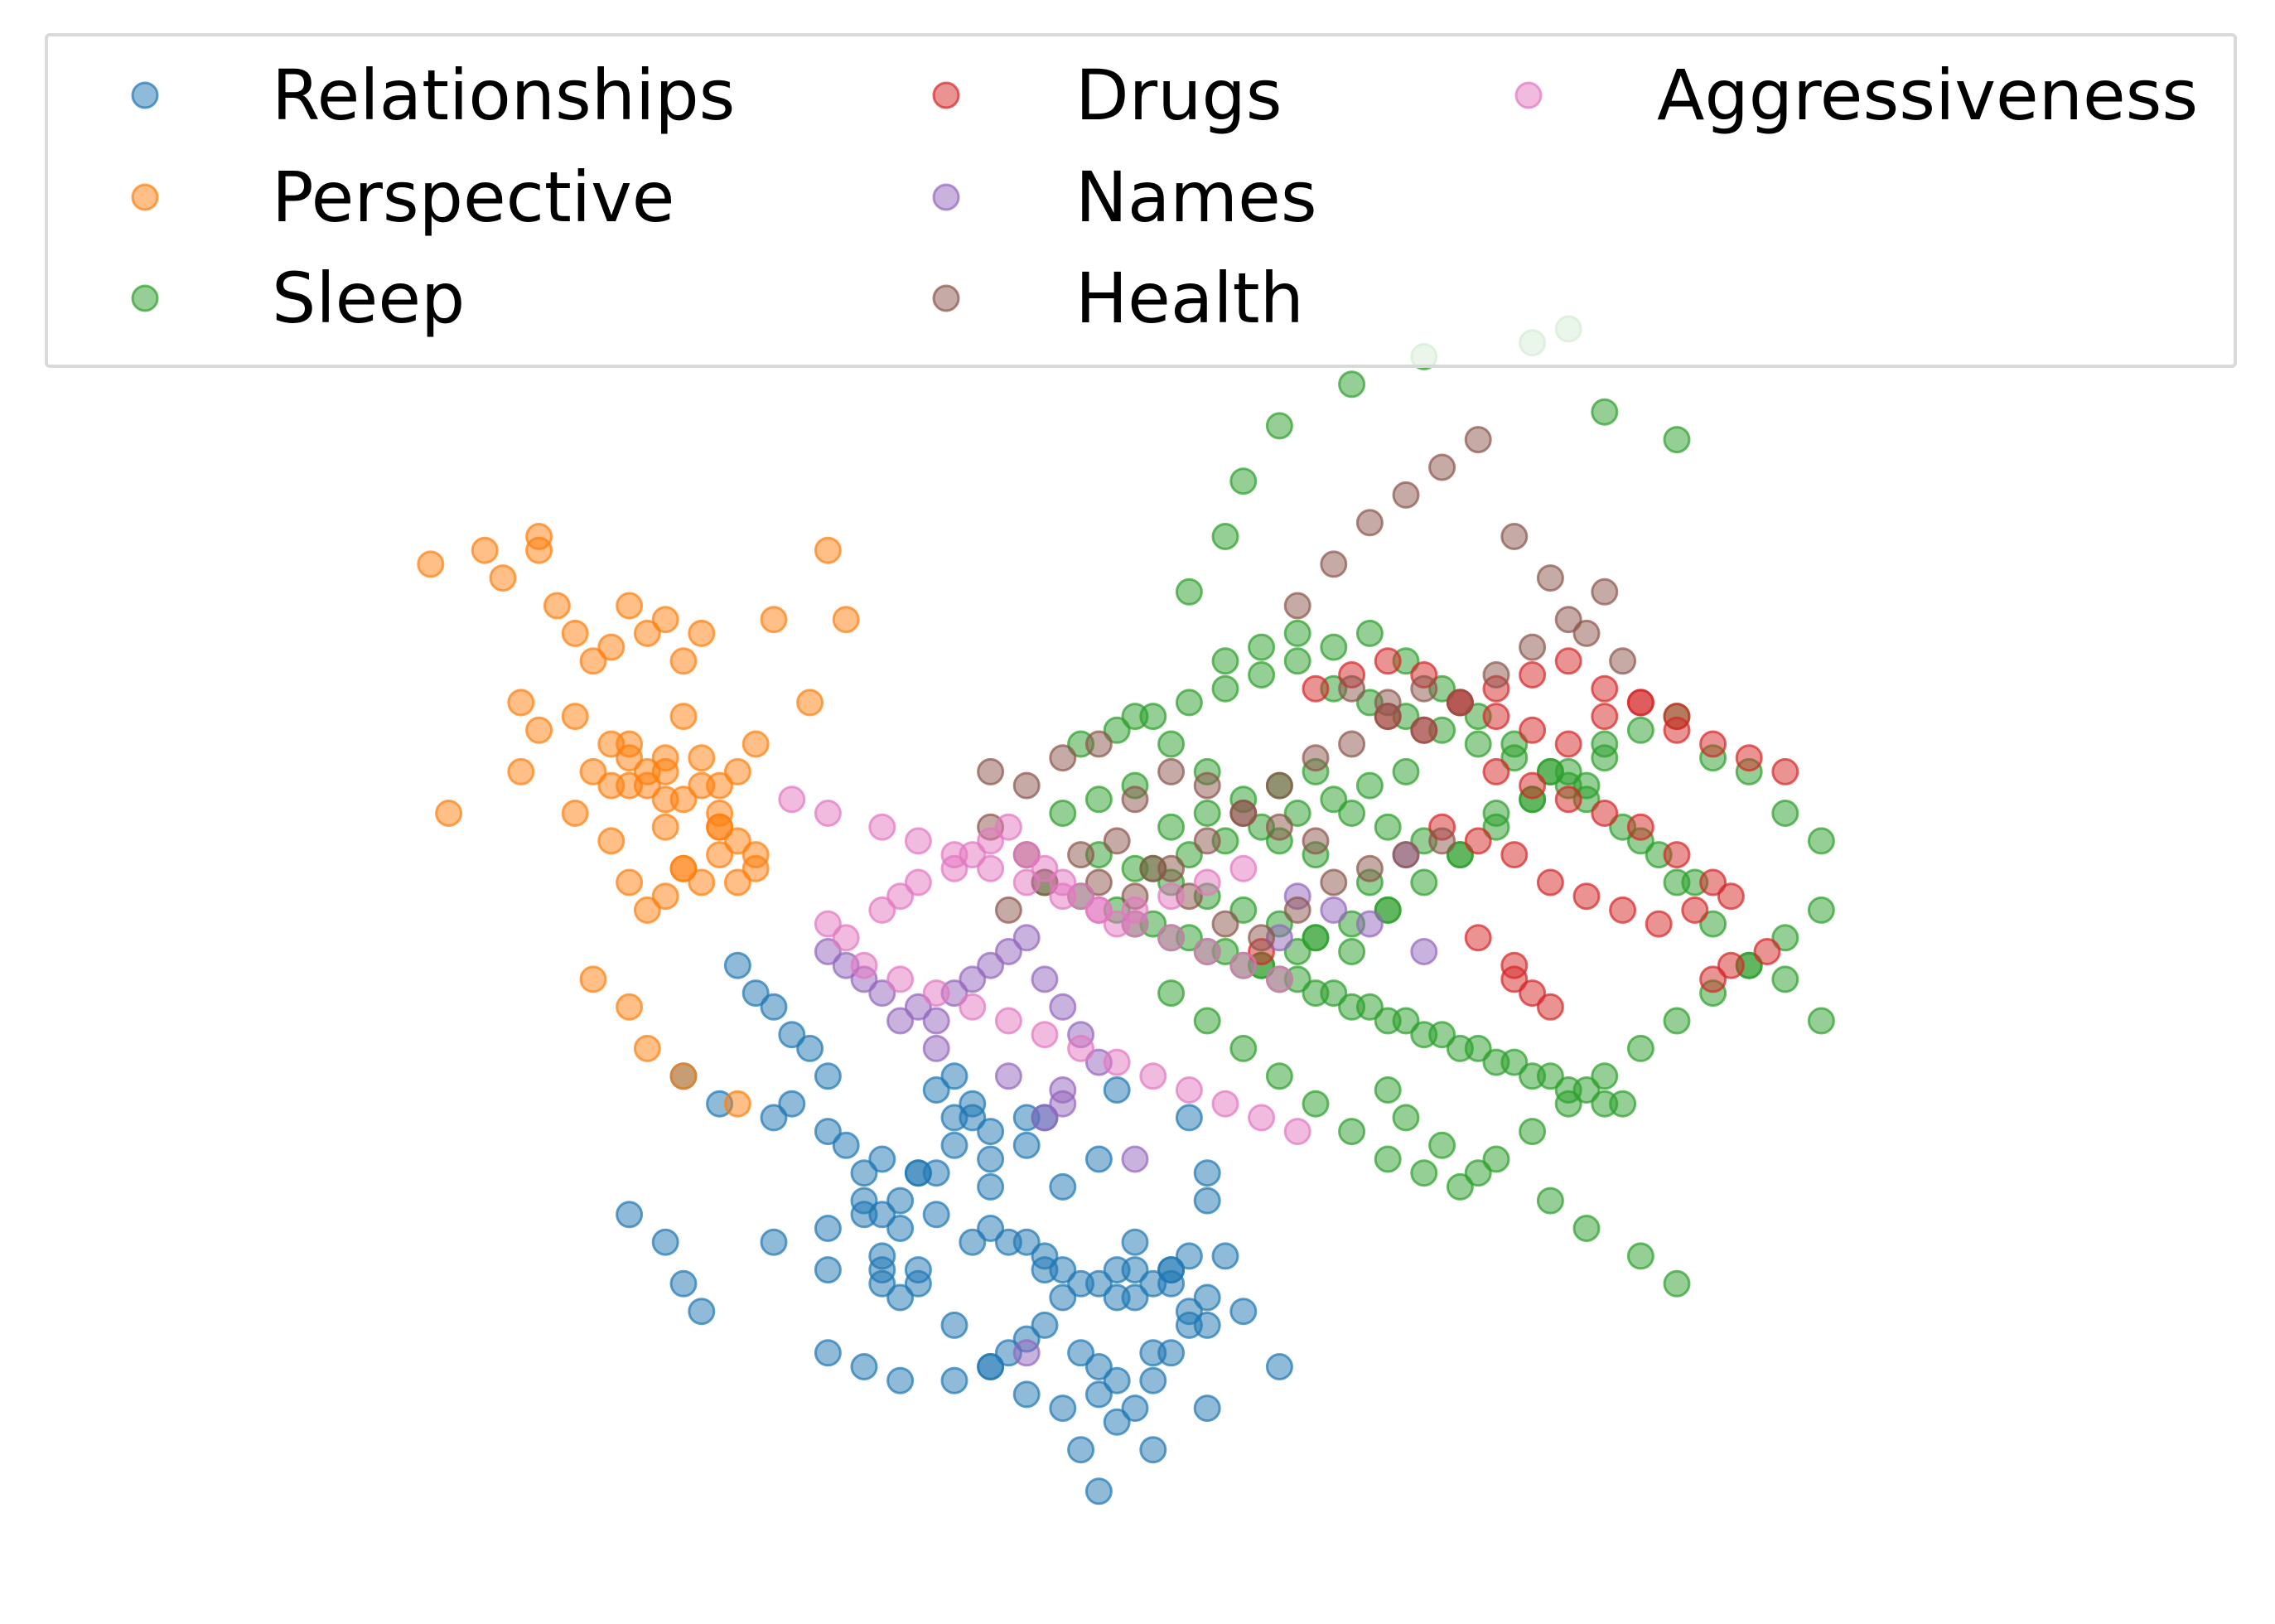 This screenshot has height=1624, width=2275. What do you see at coordinates (504, 96) in the screenshot?
I see `legend-label: Relationships` at bounding box center [504, 96].